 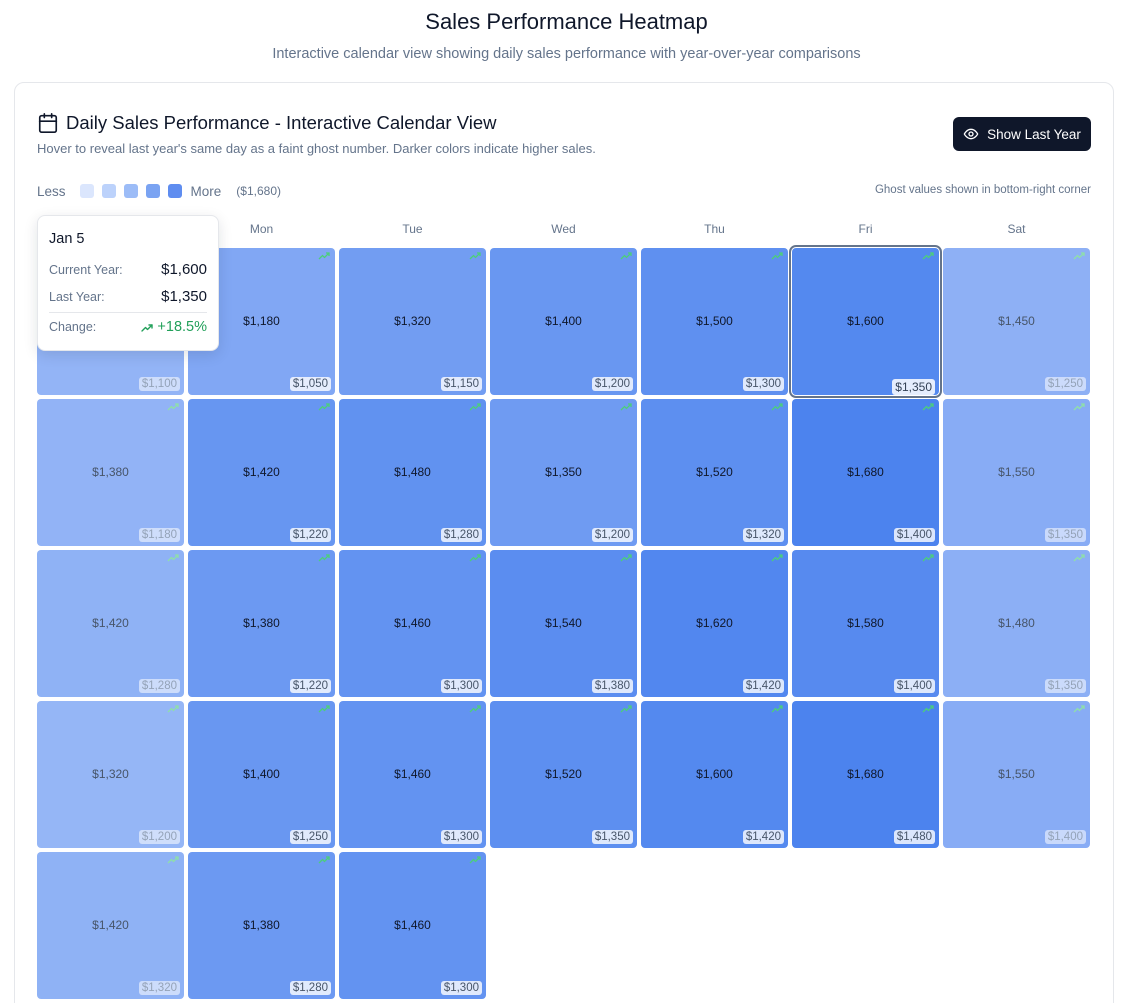 I want to click on tooltip-last-row: Last Year: $1,350, so click(x=128, y=296).